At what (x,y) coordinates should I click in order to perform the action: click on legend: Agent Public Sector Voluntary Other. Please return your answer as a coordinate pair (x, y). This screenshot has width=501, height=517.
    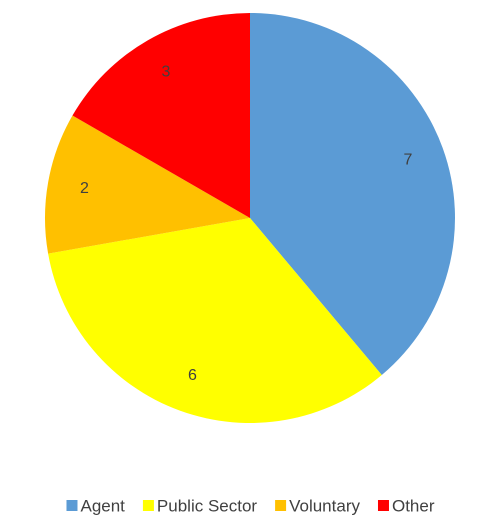
    Looking at the image, I should click on (250, 505).